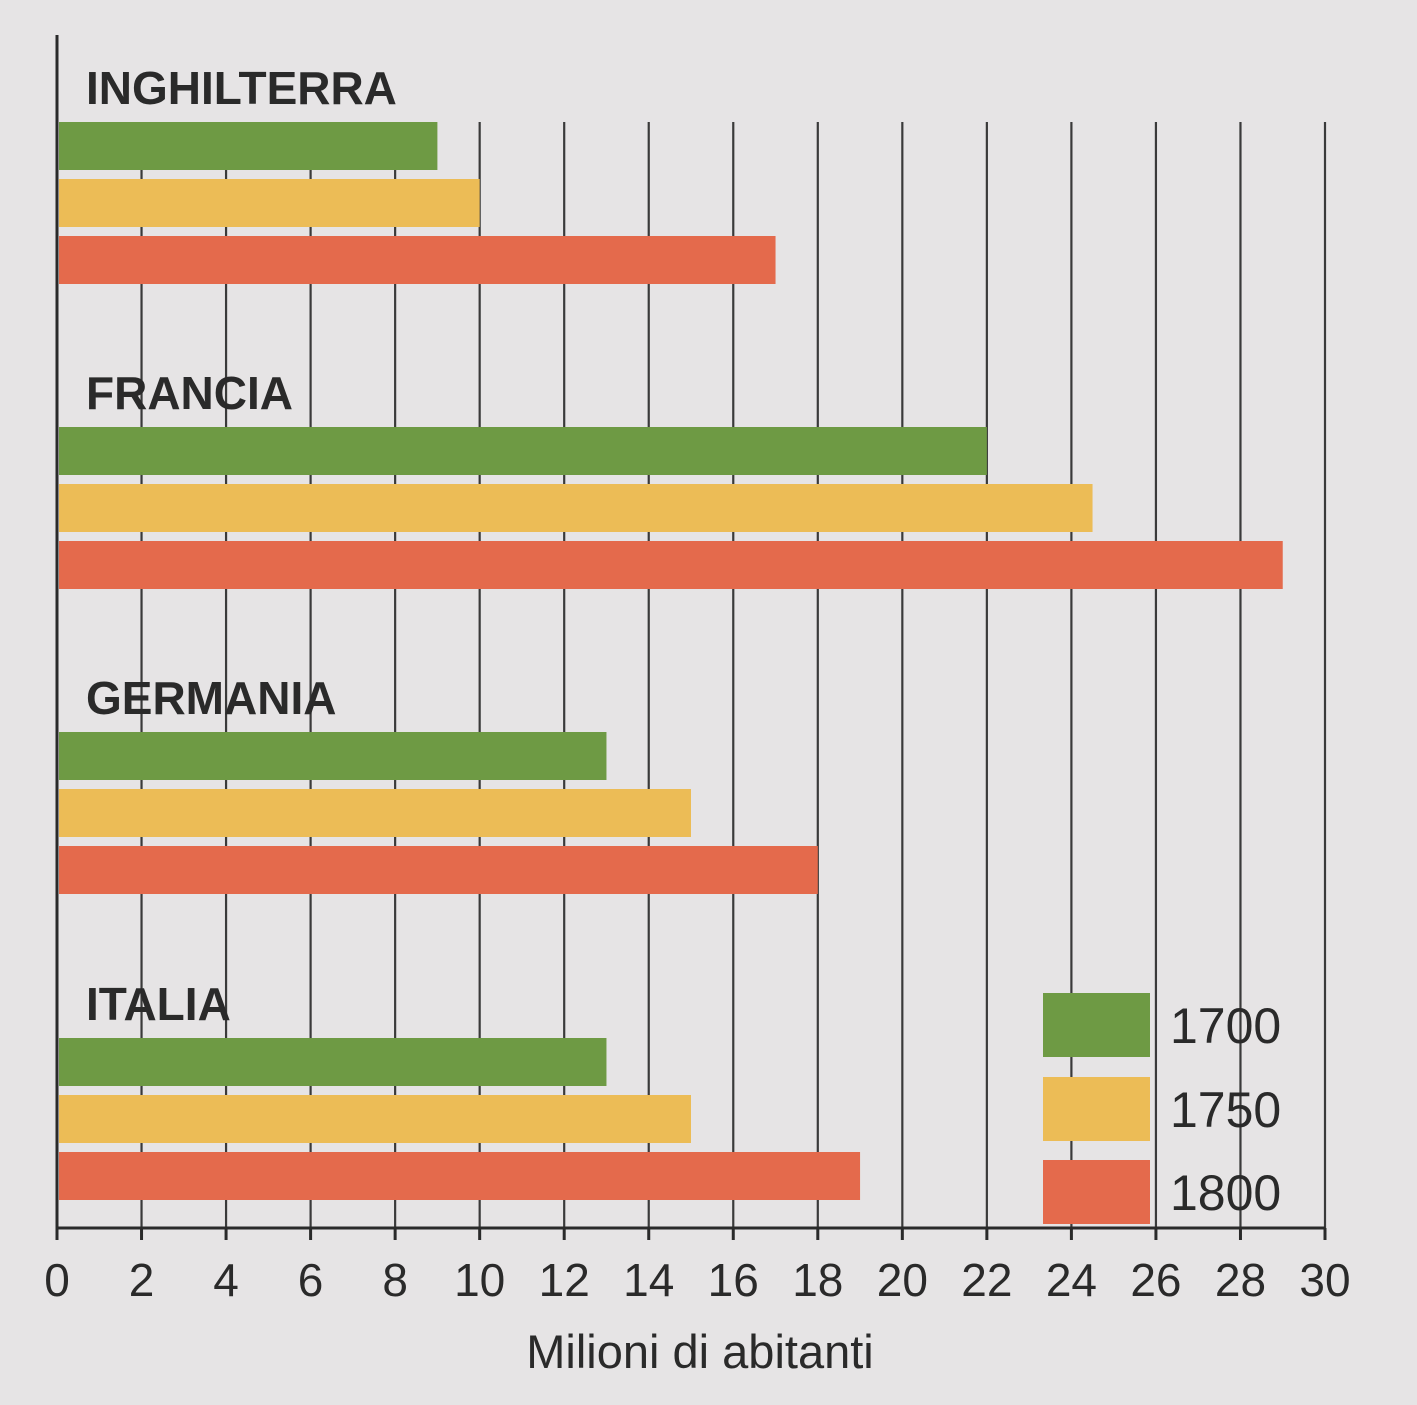 The image size is (1417, 1405). Describe the element at coordinates (733, 1280) in the screenshot. I see `x-tick-label-16: 16` at that location.